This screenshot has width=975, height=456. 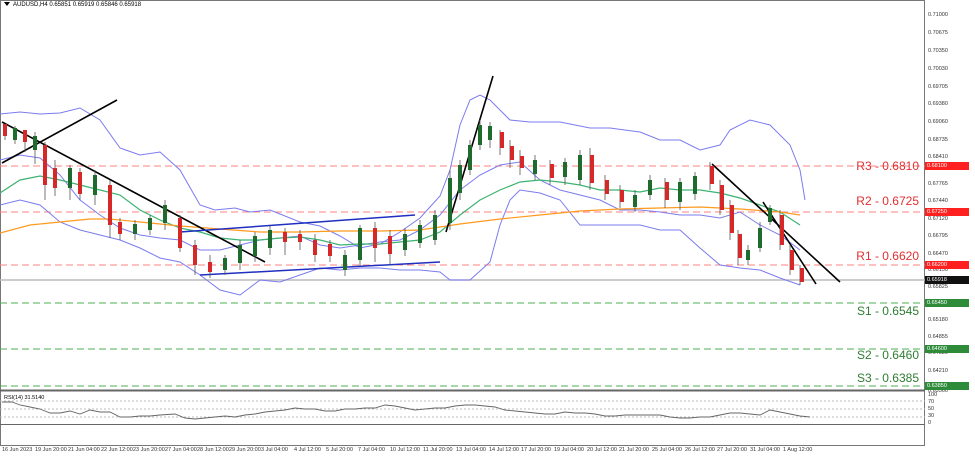 What do you see at coordinates (213, 450) in the screenshot?
I see `x-tick-label: 28 Jun 12:00` at bounding box center [213, 450].